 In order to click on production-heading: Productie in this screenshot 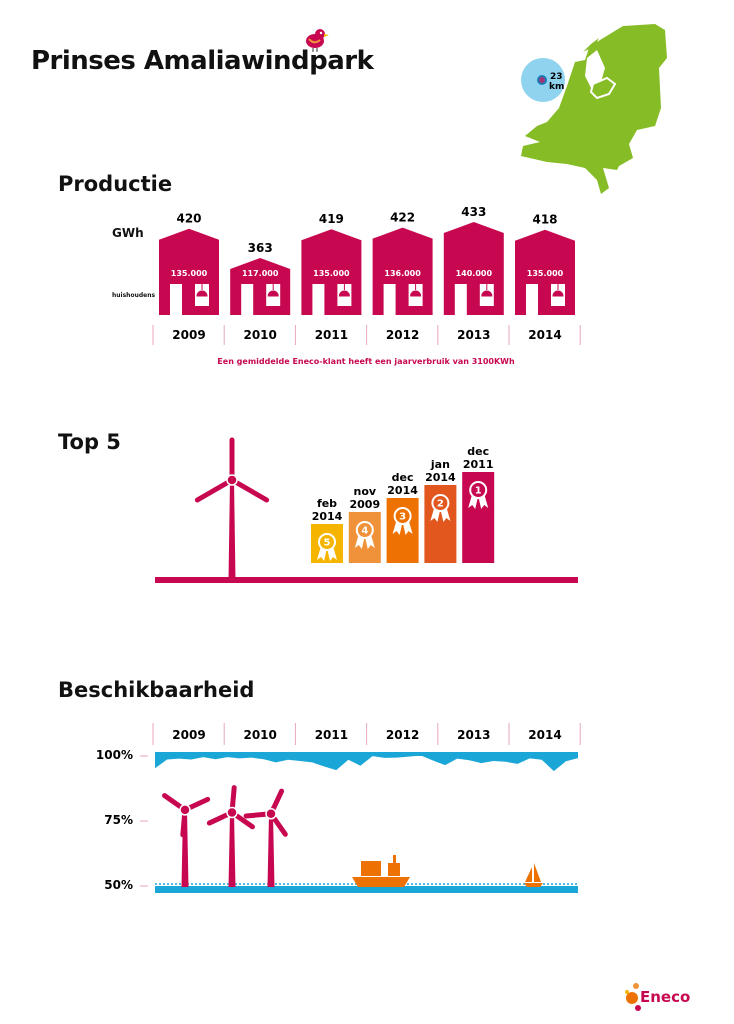, I will do `click(115, 184)`.